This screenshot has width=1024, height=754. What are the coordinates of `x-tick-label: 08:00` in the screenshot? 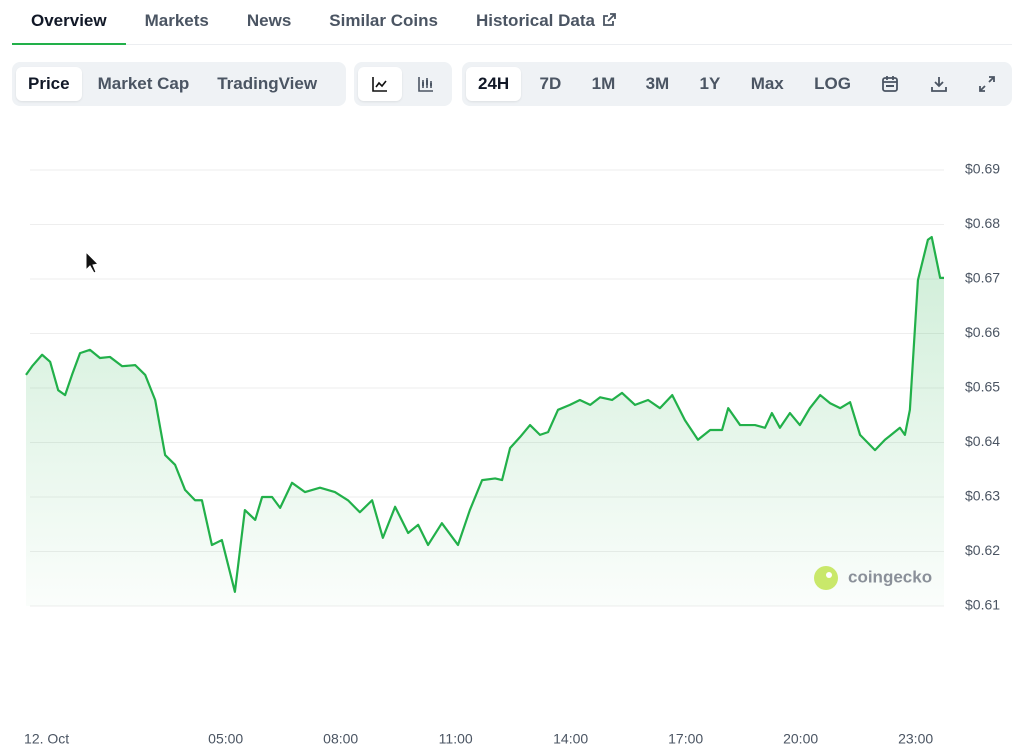 It's located at (340, 739).